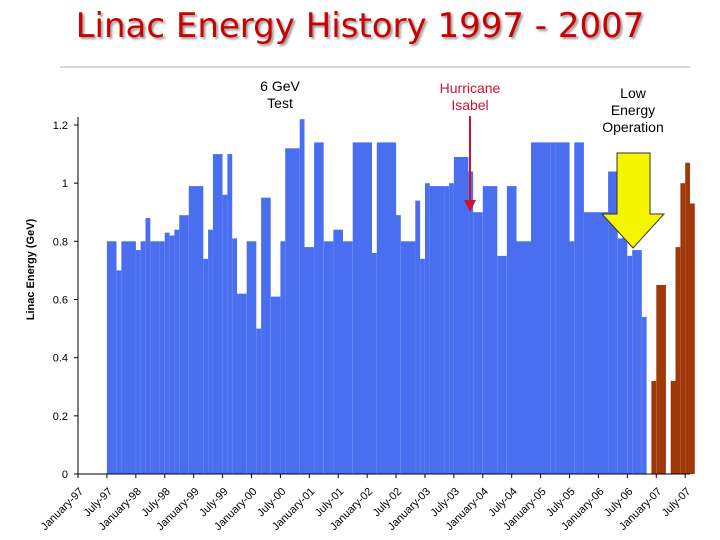 This screenshot has height=540, width=720. I want to click on low-energy-arrow, so click(633, 200).